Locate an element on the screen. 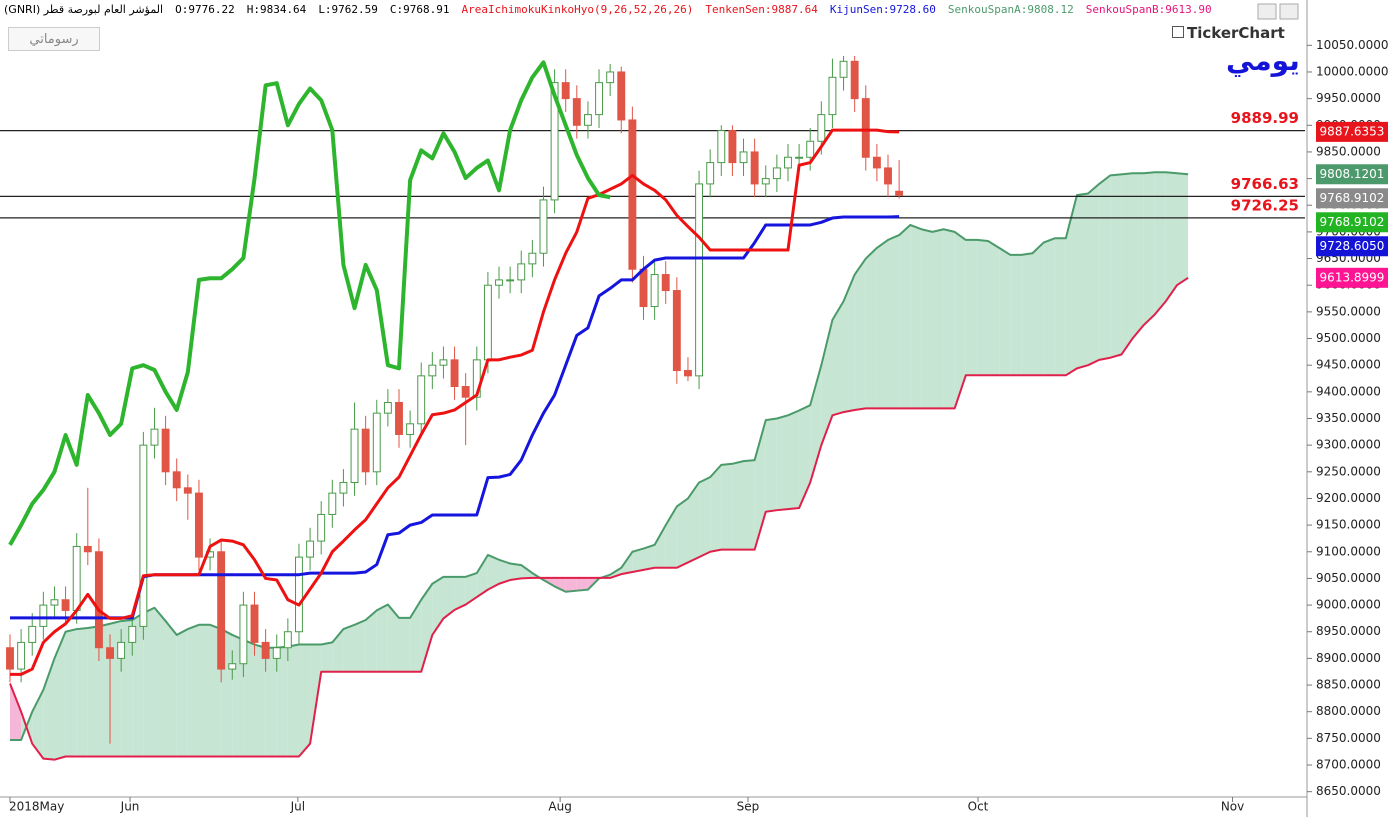 This screenshot has width=1389, height=817. header-item: SenkouSpanA:9808.12 is located at coordinates (1010, 9).